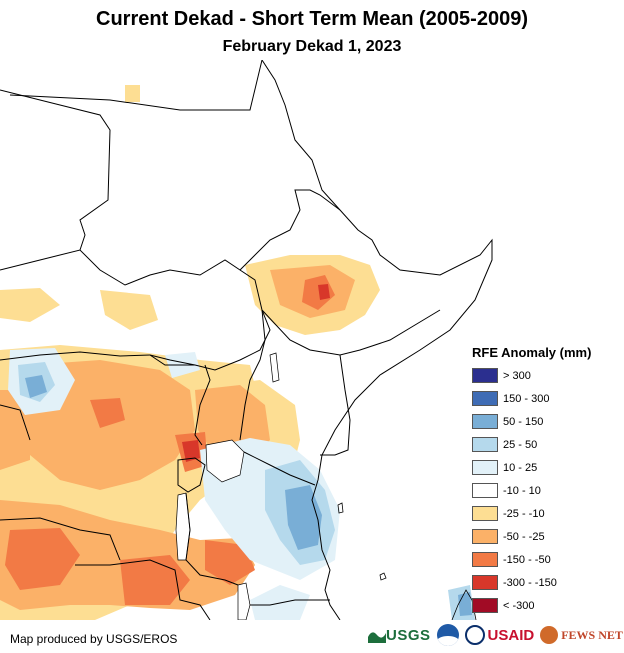 The width and height of the screenshot is (624, 653). What do you see at coordinates (290, 602) in the screenshot?
I see `border-tanzania-mozambique` at bounding box center [290, 602].